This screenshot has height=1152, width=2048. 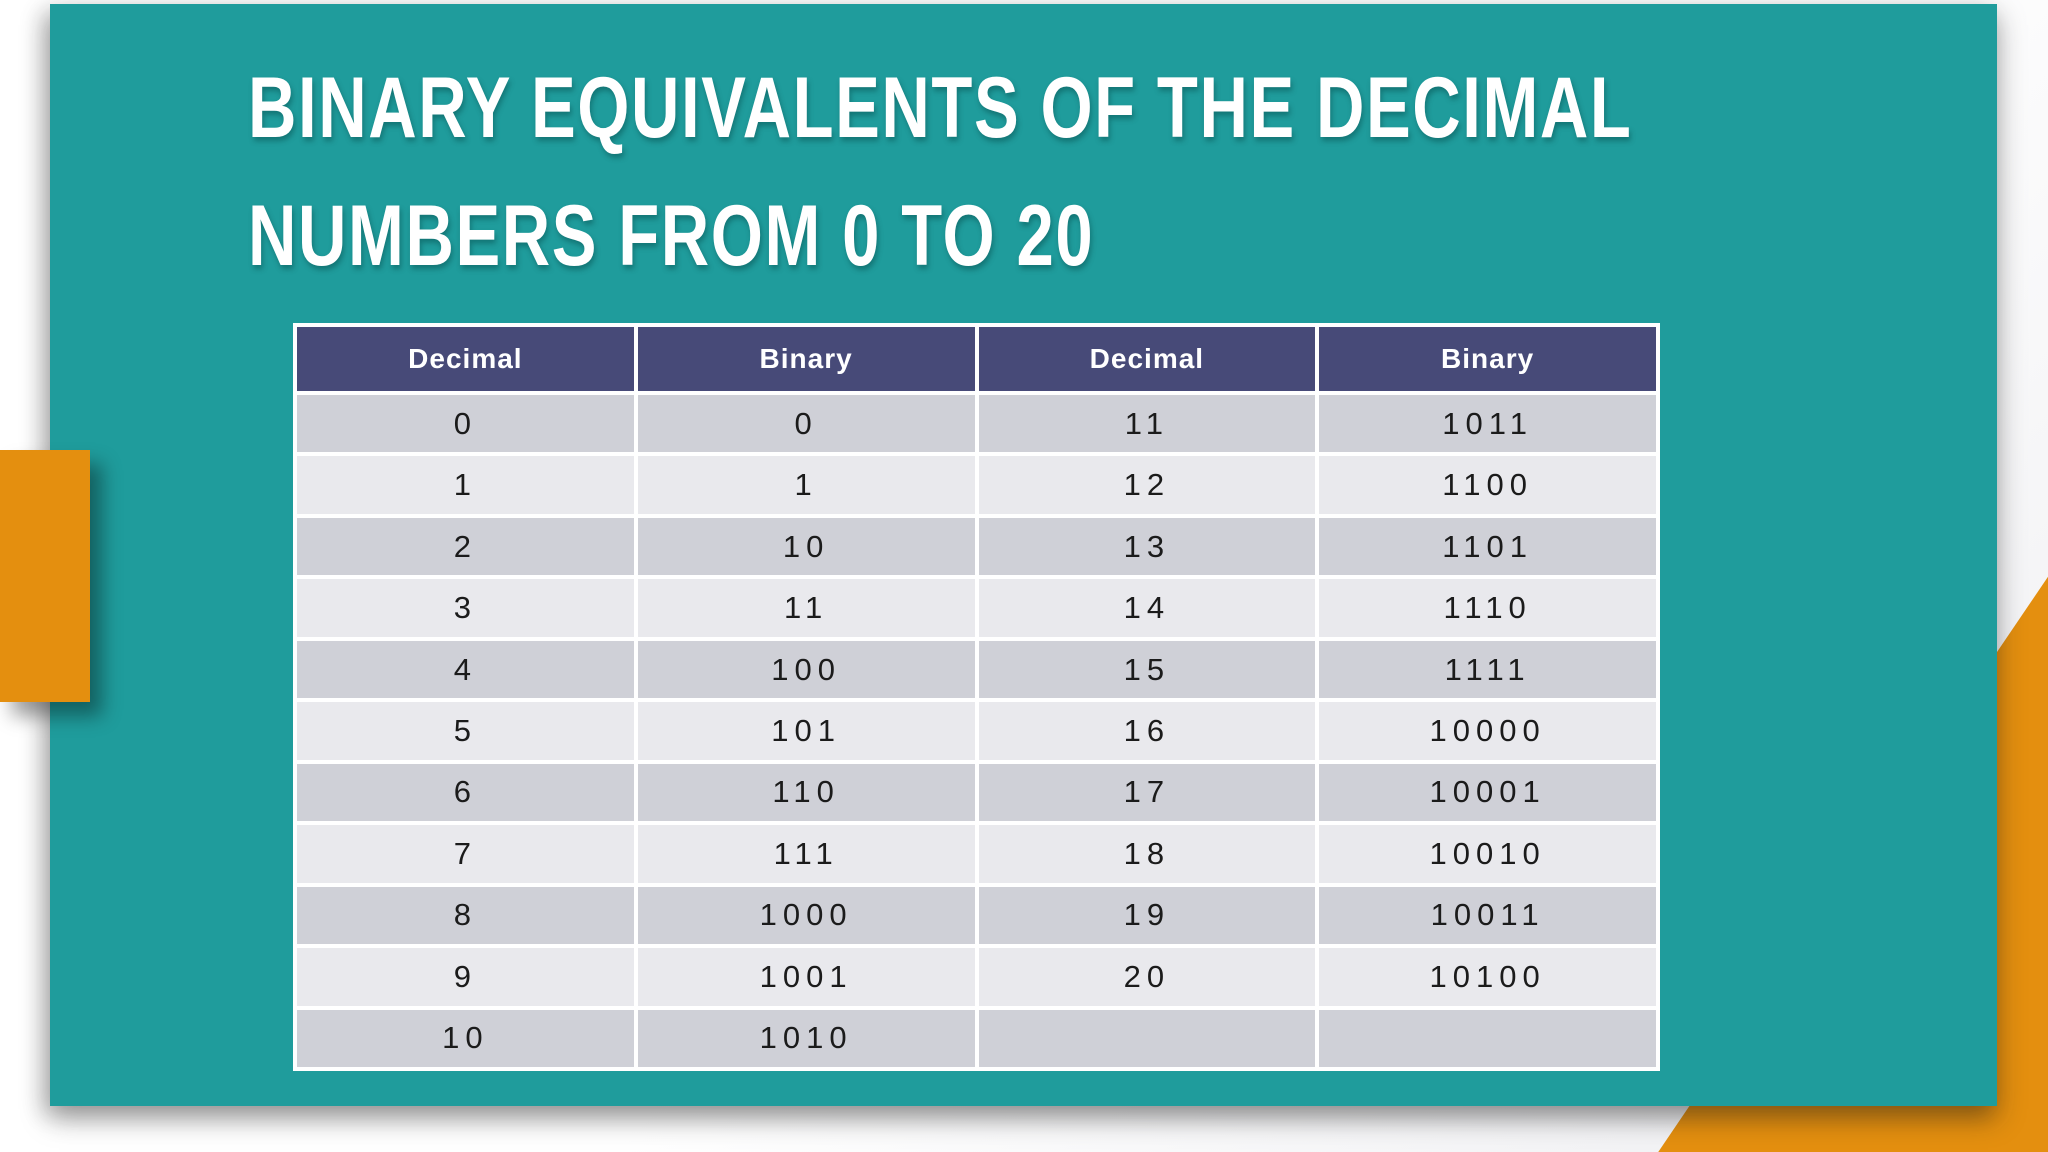 What do you see at coordinates (1147, 731) in the screenshot?
I see `table-cell: 16` at bounding box center [1147, 731].